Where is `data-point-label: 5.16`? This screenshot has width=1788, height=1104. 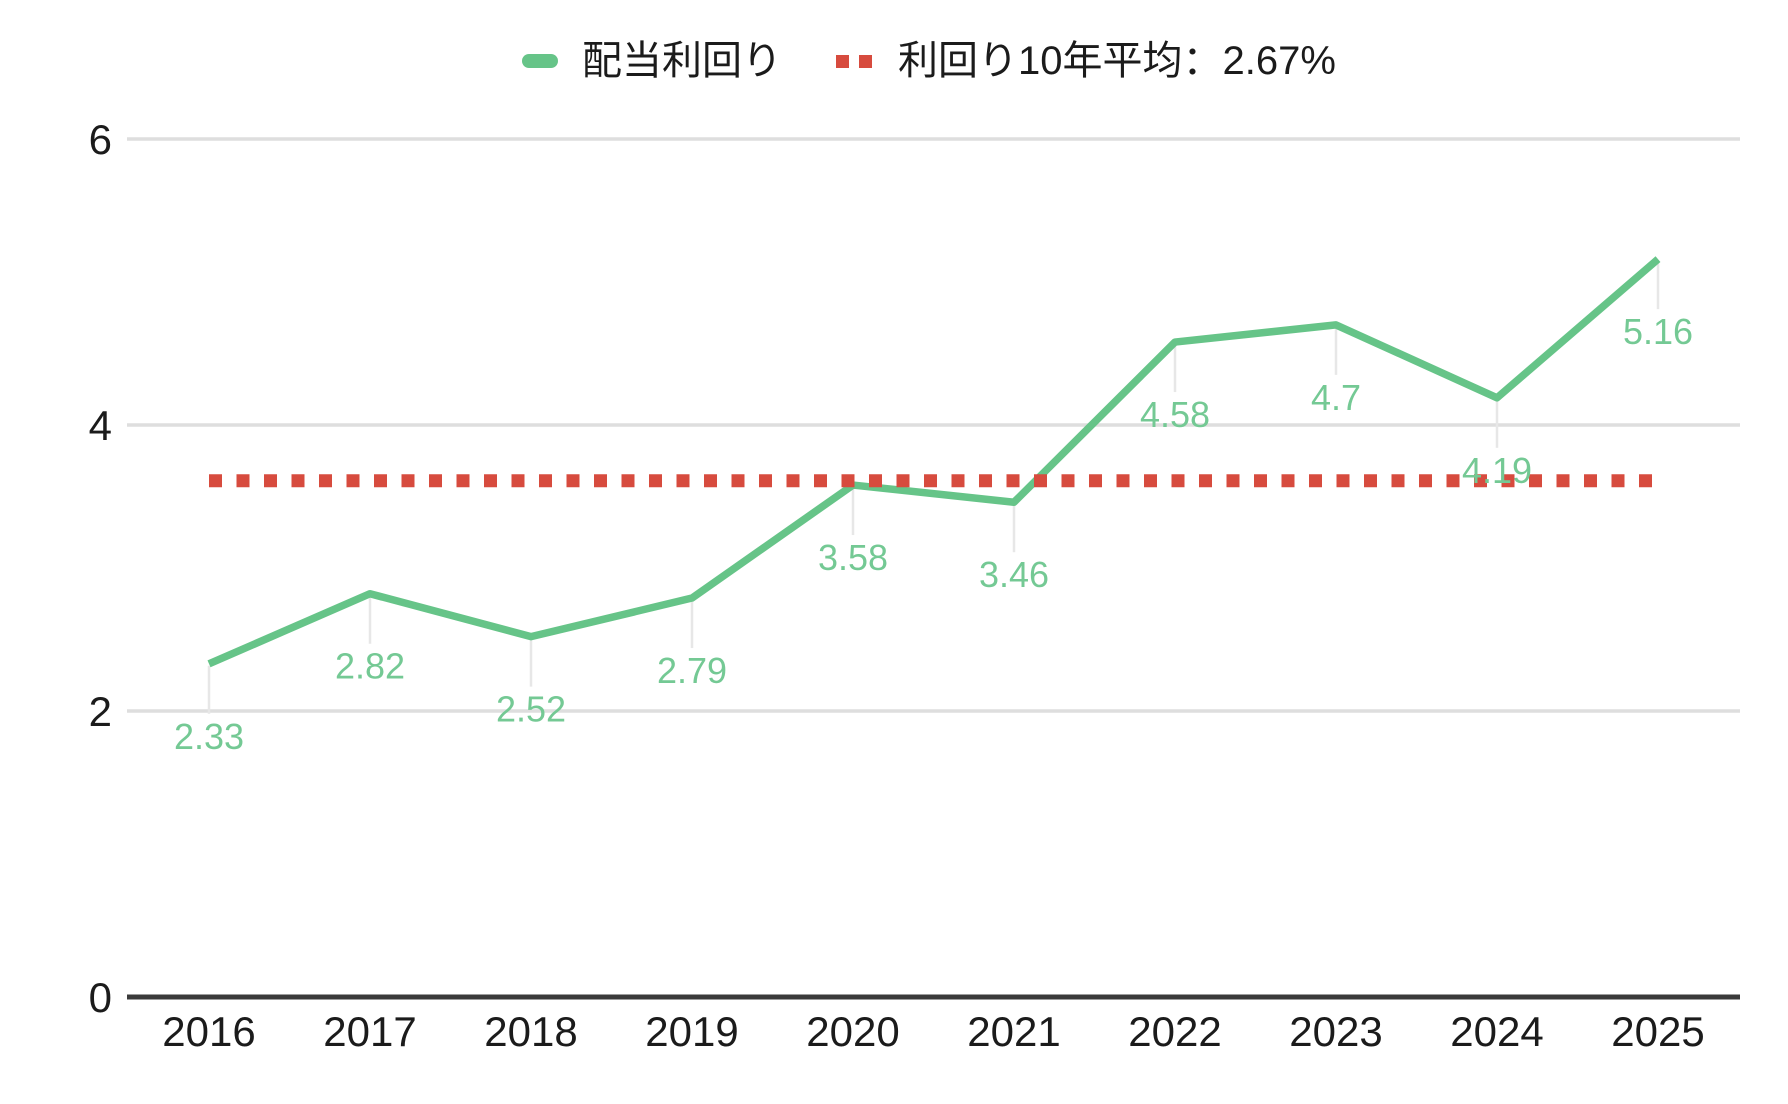 data-point-label: 5.16 is located at coordinates (1658, 331).